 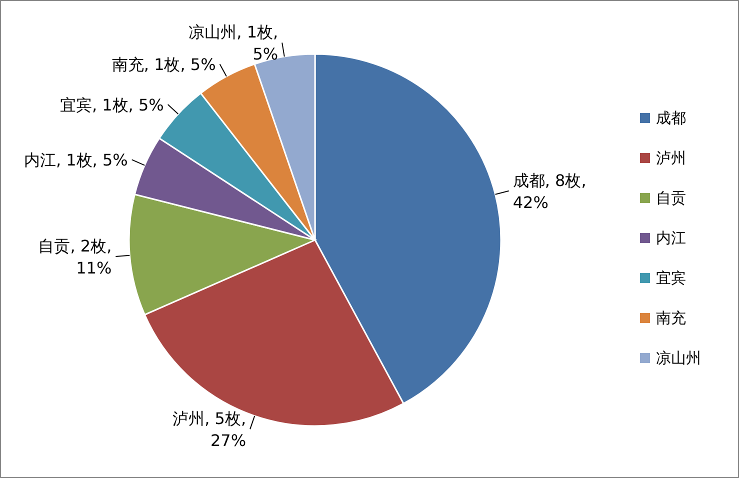 What do you see at coordinates (209, 429) in the screenshot?
I see `data-label: 泸州, 5枚, 27%` at bounding box center [209, 429].